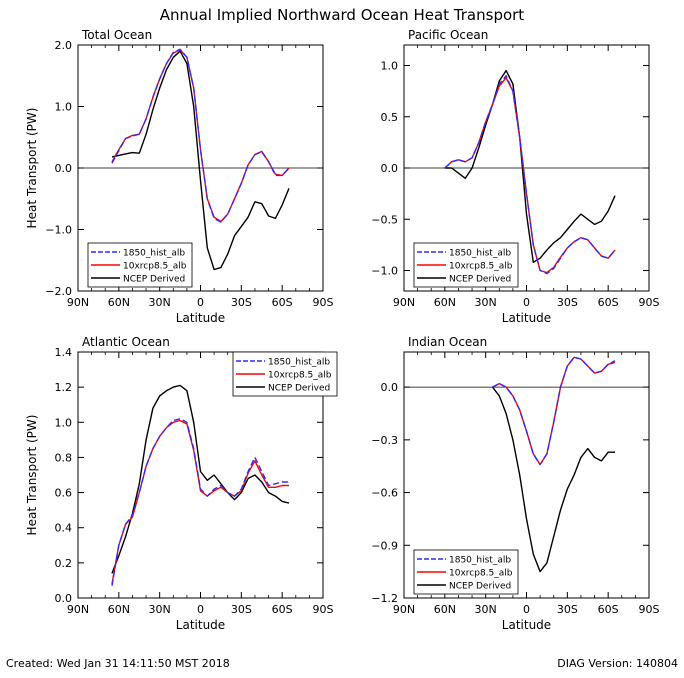 The image size is (684, 678). Describe the element at coordinates (384, 545) in the screenshot. I see `y-tick-label: −0.9` at that location.